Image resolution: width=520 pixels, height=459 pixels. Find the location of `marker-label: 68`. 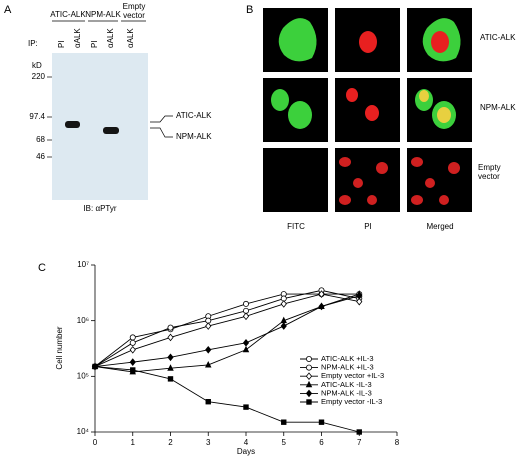

marker-label: 68 is located at coordinates (40, 139).